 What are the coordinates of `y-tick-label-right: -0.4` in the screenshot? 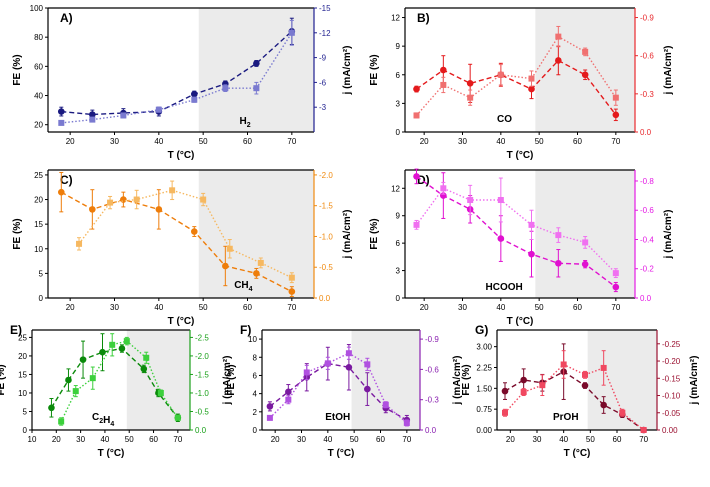 It's located at (647, 239).